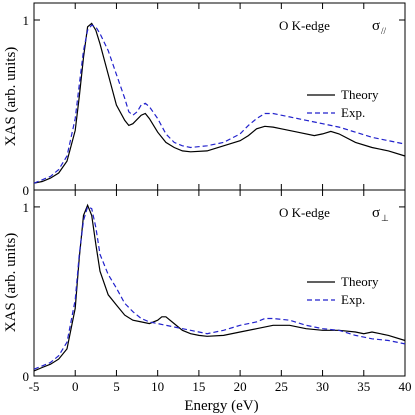 The image size is (415, 415). What do you see at coordinates (116, 386) in the screenshot?
I see `x-tick-label: 5` at bounding box center [116, 386].